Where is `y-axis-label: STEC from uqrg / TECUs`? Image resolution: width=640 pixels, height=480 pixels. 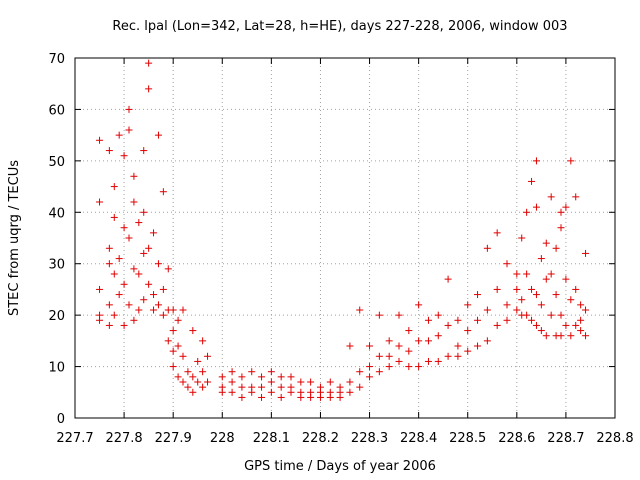
y-axis-label: STEC from uqrg / TECUs is located at coordinates (14, 238).